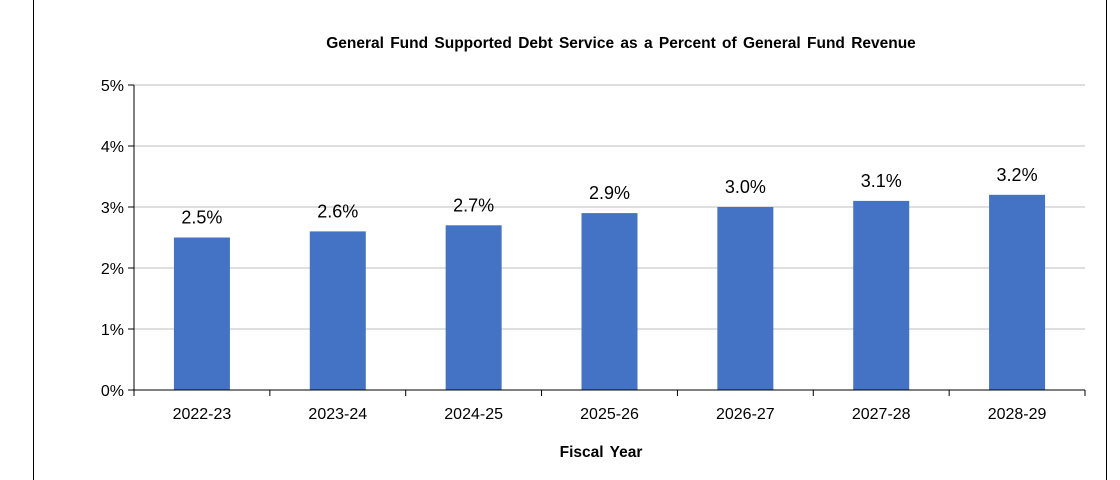 The height and width of the screenshot is (480, 1120). I want to click on data-labels: 2.5% 2.6% 2.7% 2.9% 3.0% 3.1% 3.2%, so click(609, 196).